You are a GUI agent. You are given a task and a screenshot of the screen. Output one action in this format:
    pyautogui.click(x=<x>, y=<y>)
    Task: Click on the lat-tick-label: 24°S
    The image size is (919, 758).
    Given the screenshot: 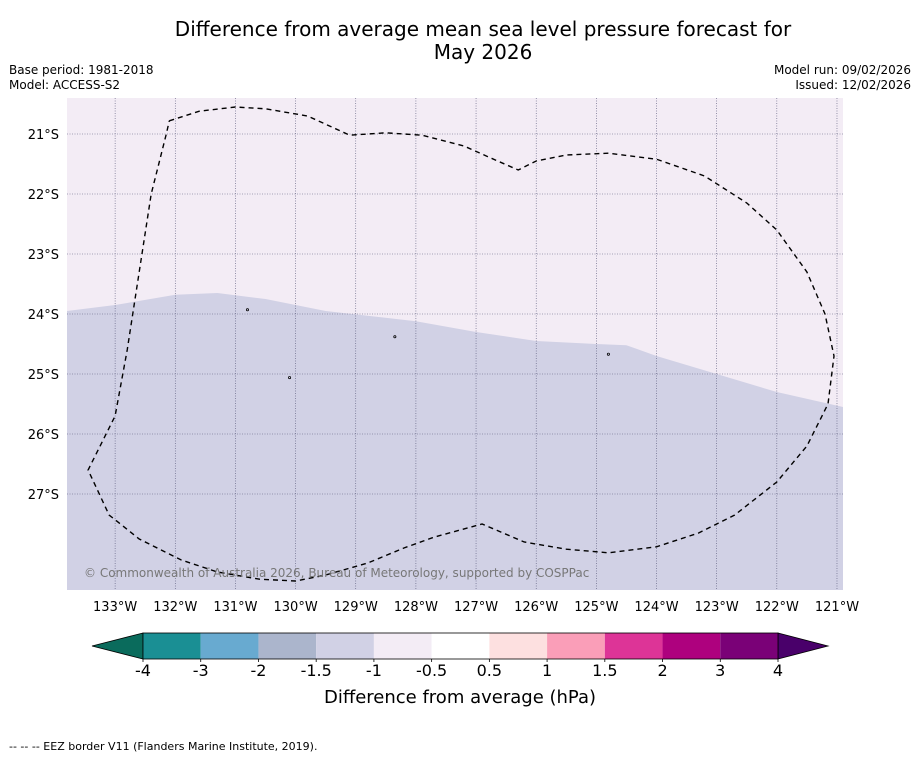 What is the action you would take?
    pyautogui.click(x=43, y=315)
    